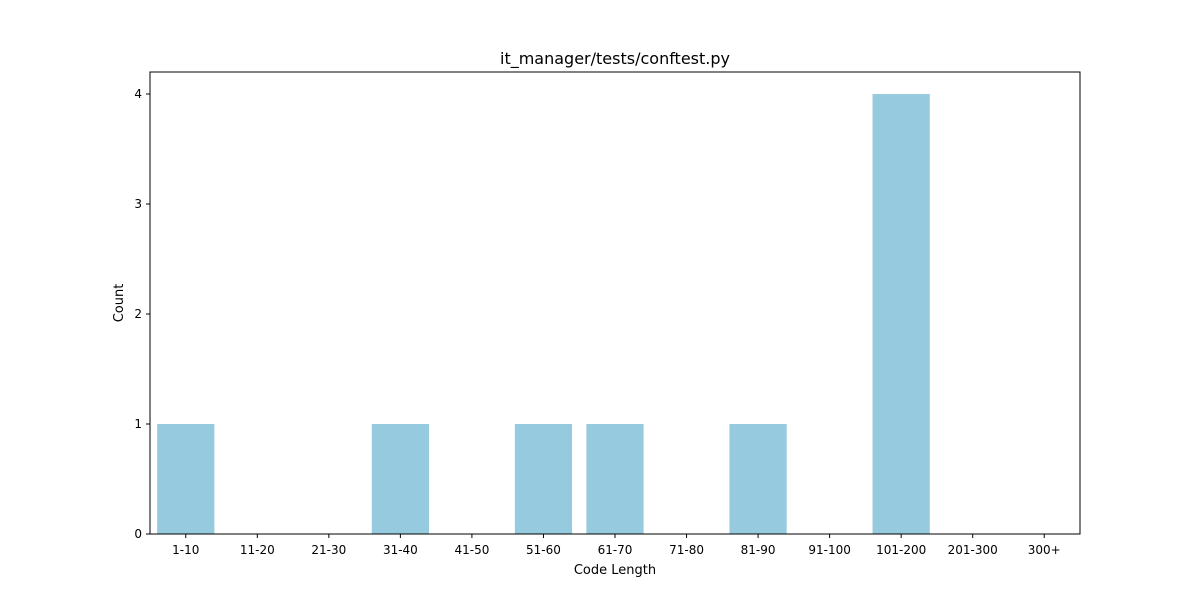  What do you see at coordinates (901, 550) in the screenshot?
I see `x-tick-label: 101-200` at bounding box center [901, 550].